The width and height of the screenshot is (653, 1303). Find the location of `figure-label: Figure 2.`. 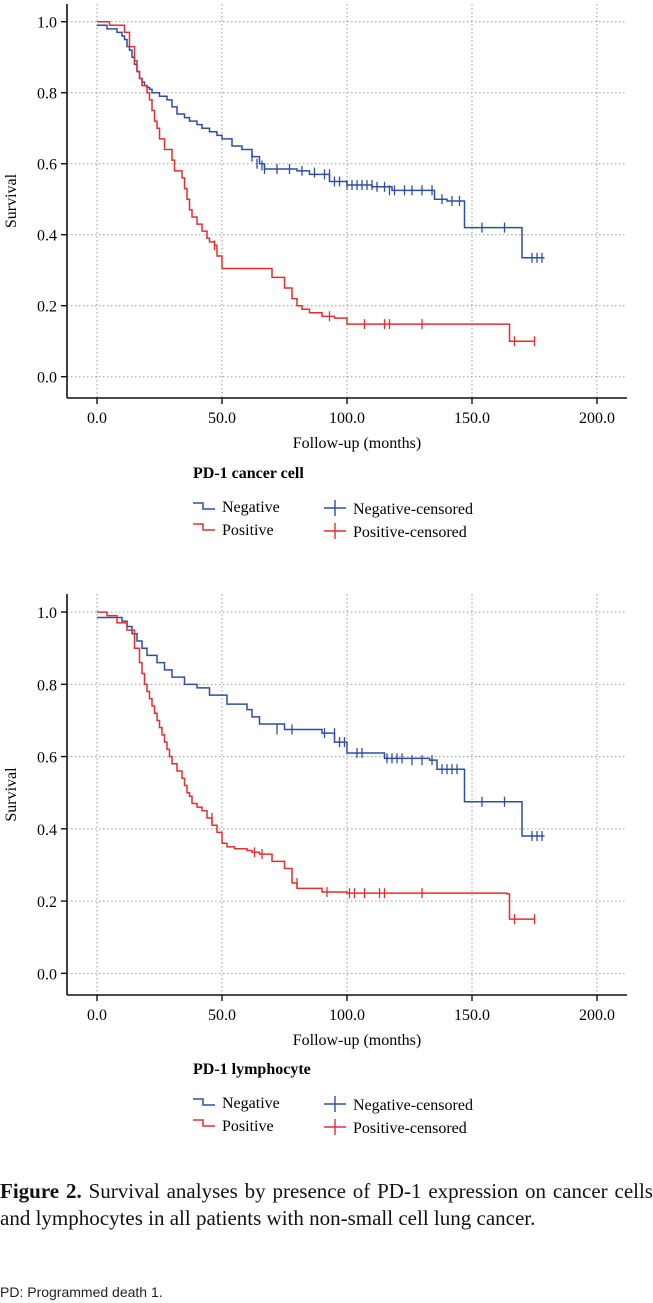

figure-label: Figure 2. is located at coordinates (41, 1191).